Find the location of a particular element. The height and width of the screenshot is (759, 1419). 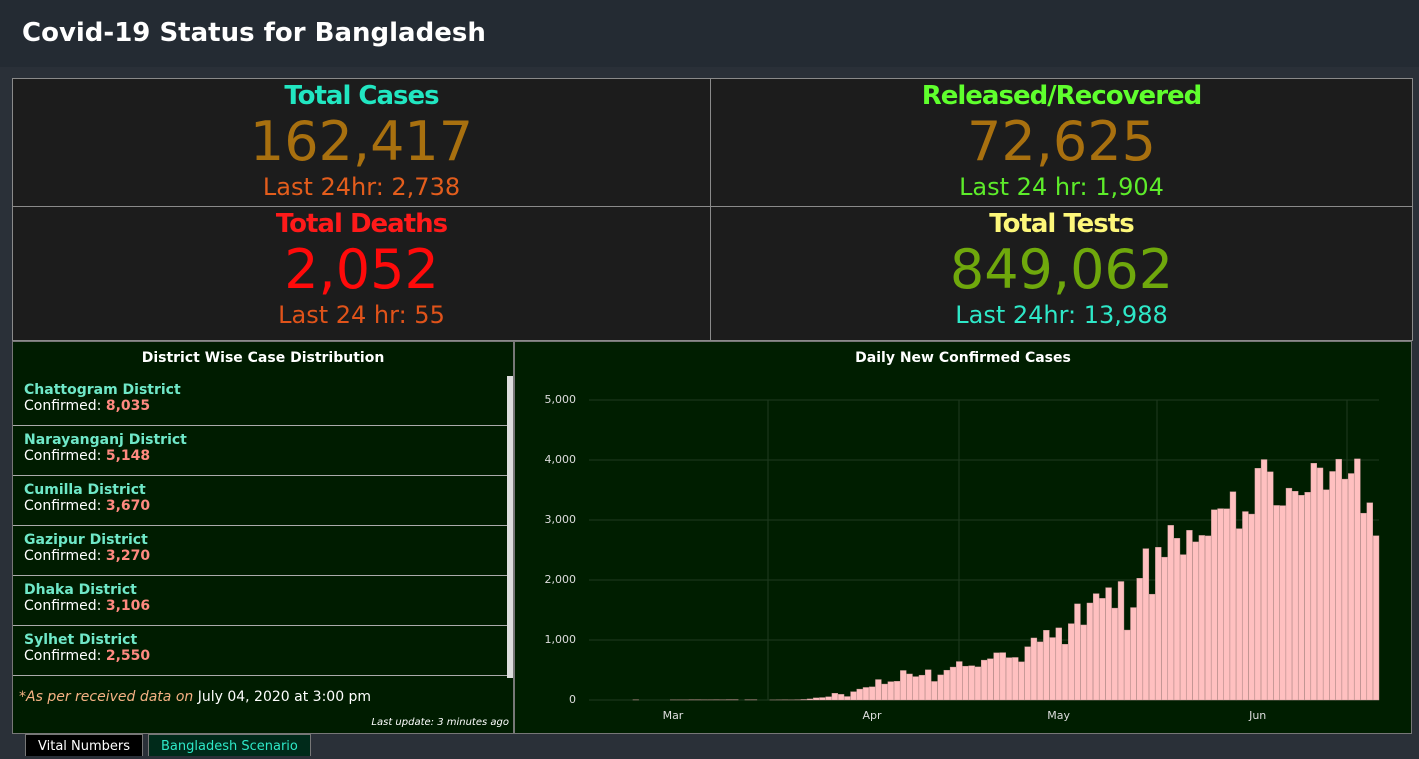

stat-value: 849,062 is located at coordinates (1061, 270).